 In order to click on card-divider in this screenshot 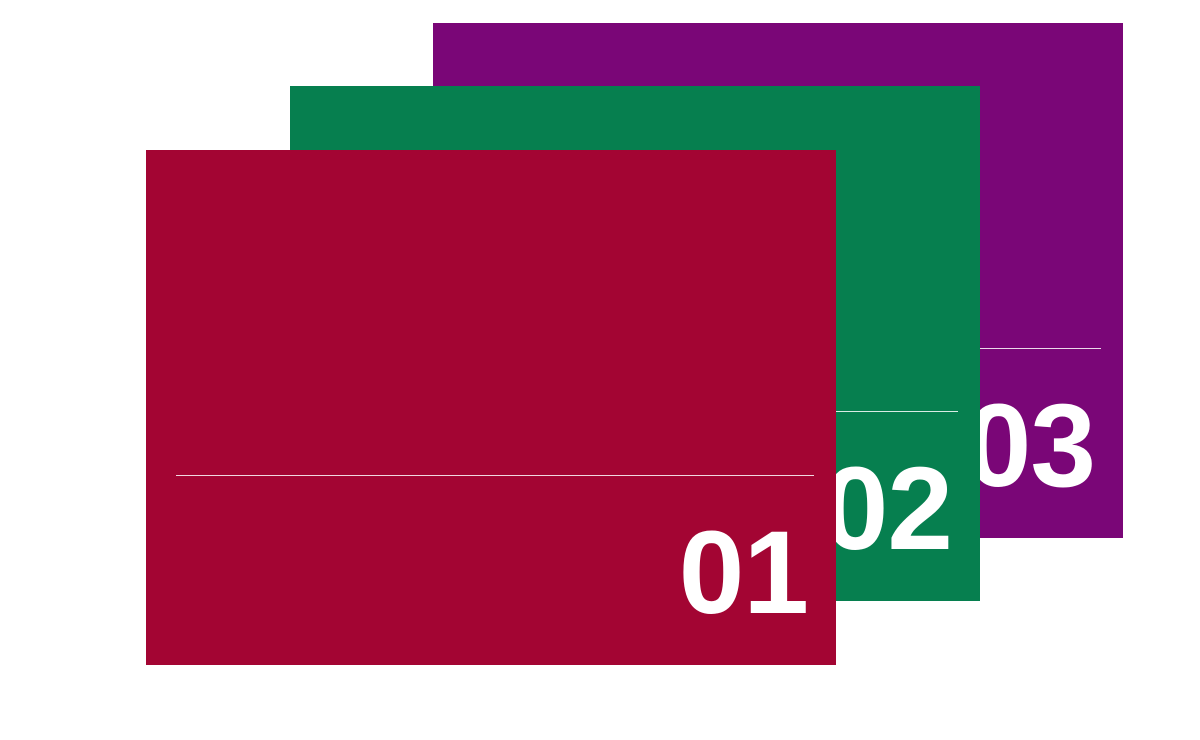, I will do `click(495, 475)`.